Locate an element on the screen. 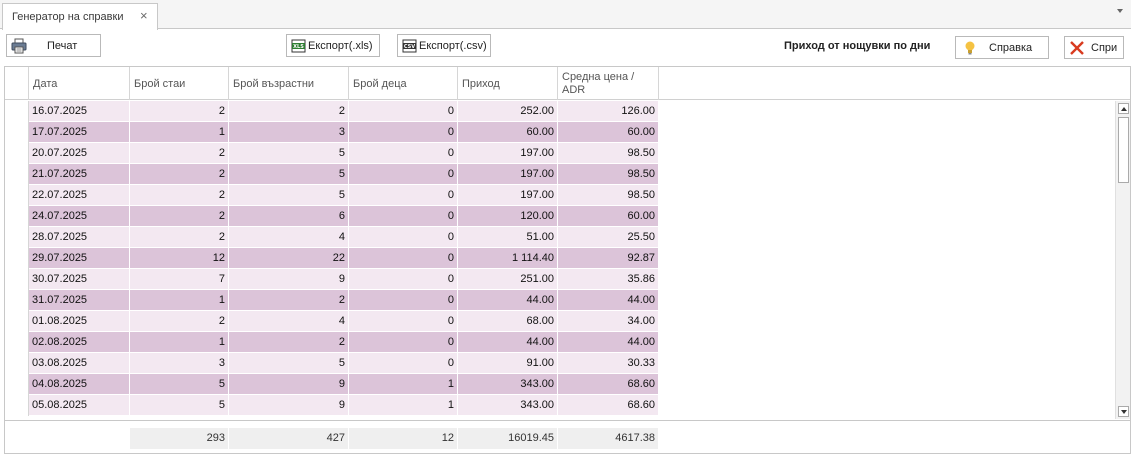 This screenshot has height=456, width=1131. cell-revenue: 91.00 is located at coordinates (508, 363).